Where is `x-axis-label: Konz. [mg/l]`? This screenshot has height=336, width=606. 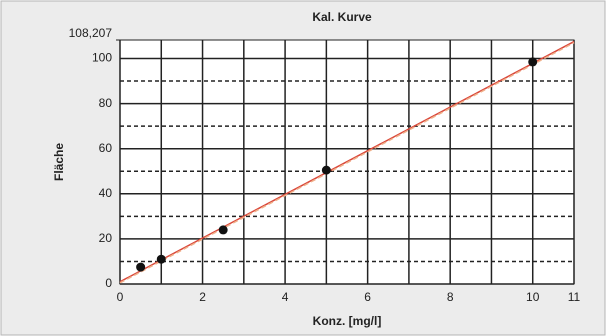
x-axis-label: Konz. [mg/l] is located at coordinates (347, 321).